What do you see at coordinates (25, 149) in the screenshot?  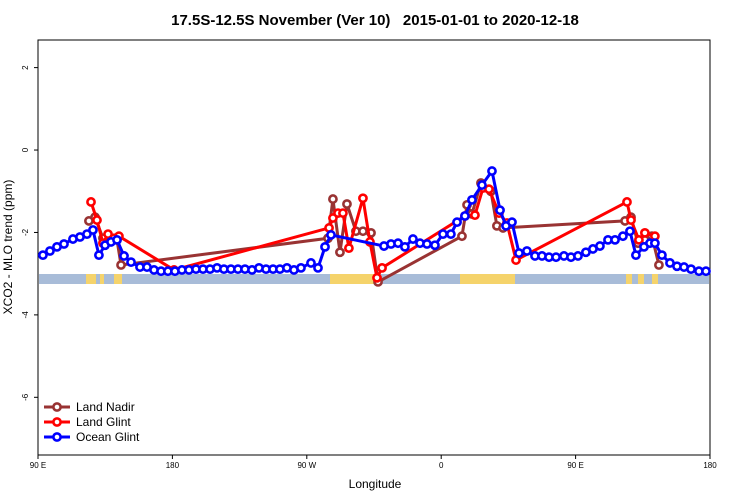 I see `y-tick-label: 0` at bounding box center [25, 149].